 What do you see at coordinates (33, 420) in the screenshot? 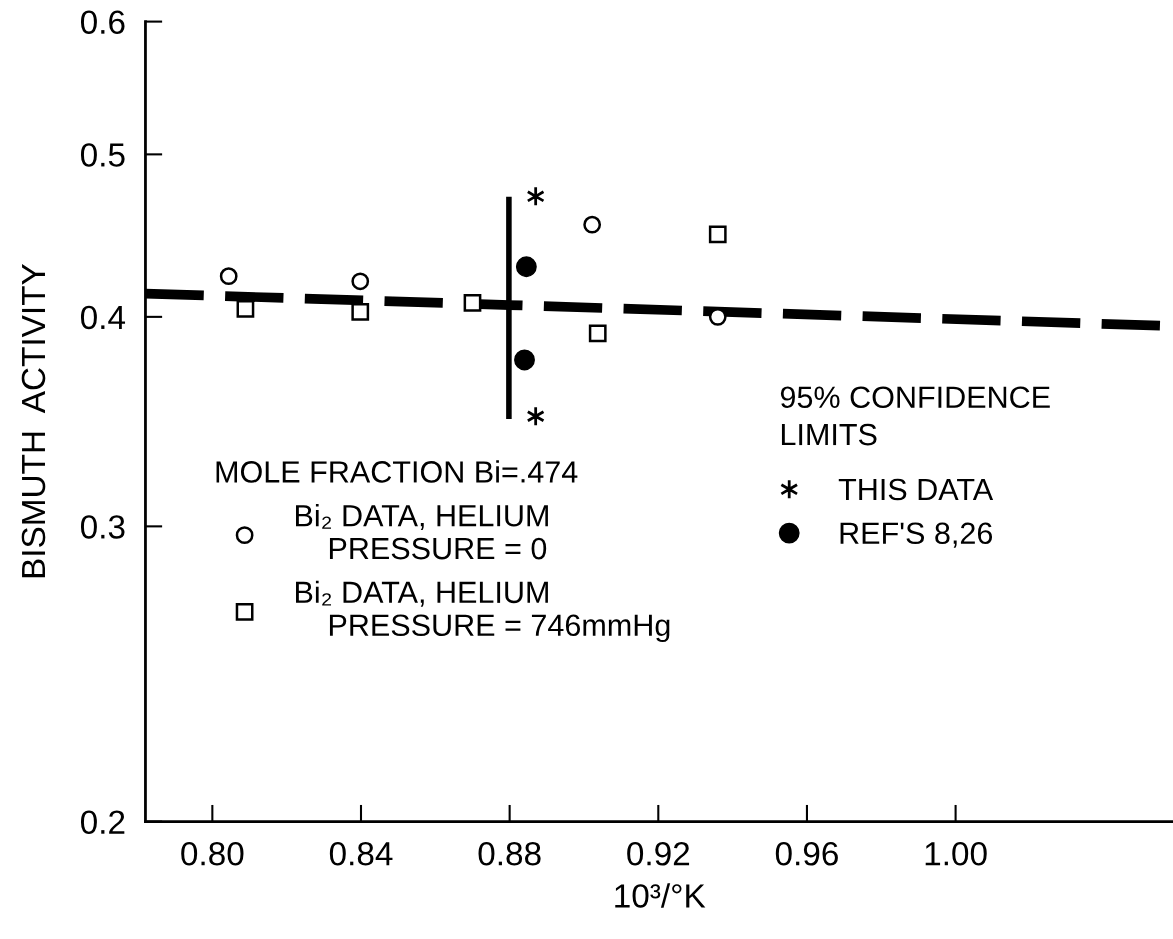
I see `y-axis-title: BISMUTH ACTIVITY` at bounding box center [33, 420].